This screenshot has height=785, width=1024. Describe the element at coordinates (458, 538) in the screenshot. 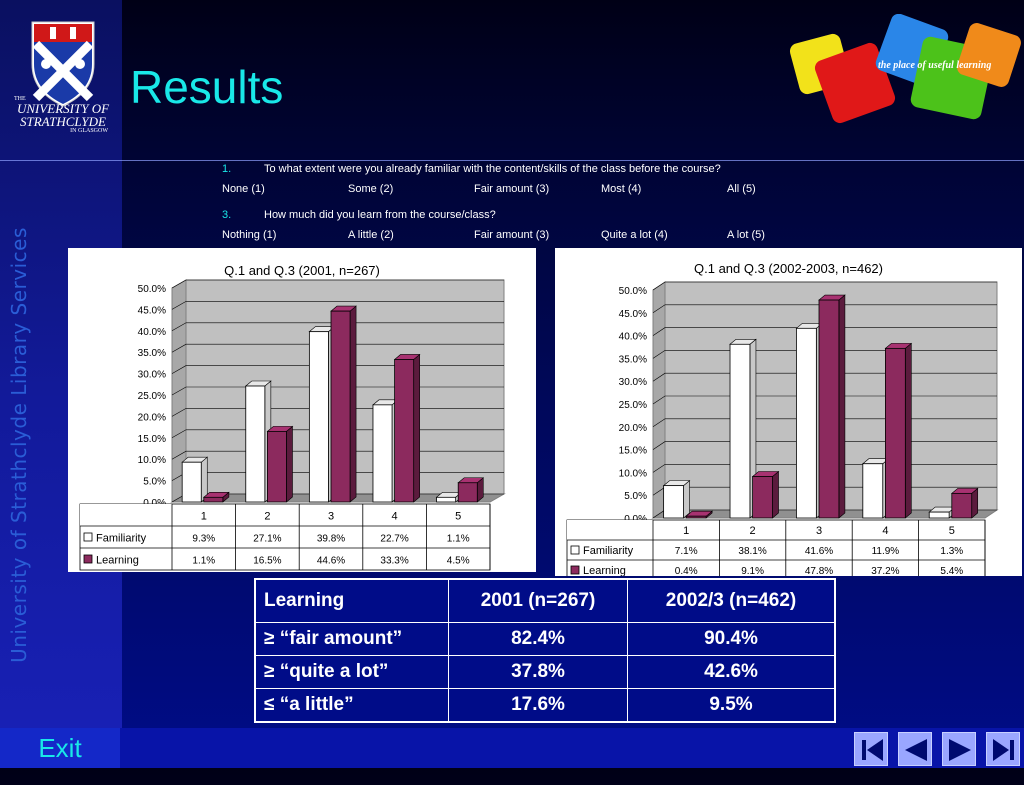

I see `data-label: 1.1%` at that location.